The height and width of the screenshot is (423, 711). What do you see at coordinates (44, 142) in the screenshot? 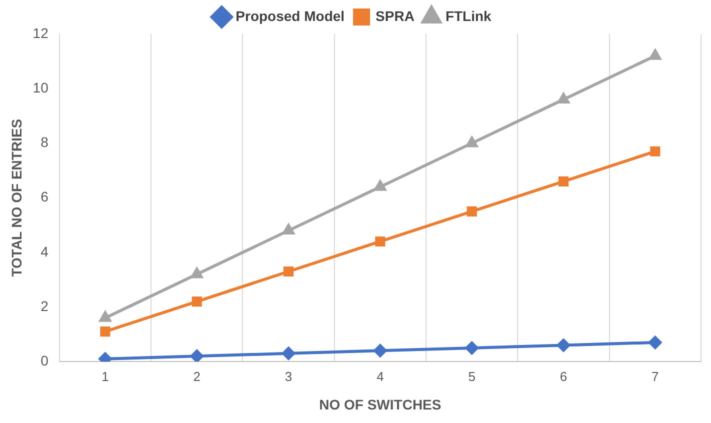
I see `y-tick-label: 8` at bounding box center [44, 142].